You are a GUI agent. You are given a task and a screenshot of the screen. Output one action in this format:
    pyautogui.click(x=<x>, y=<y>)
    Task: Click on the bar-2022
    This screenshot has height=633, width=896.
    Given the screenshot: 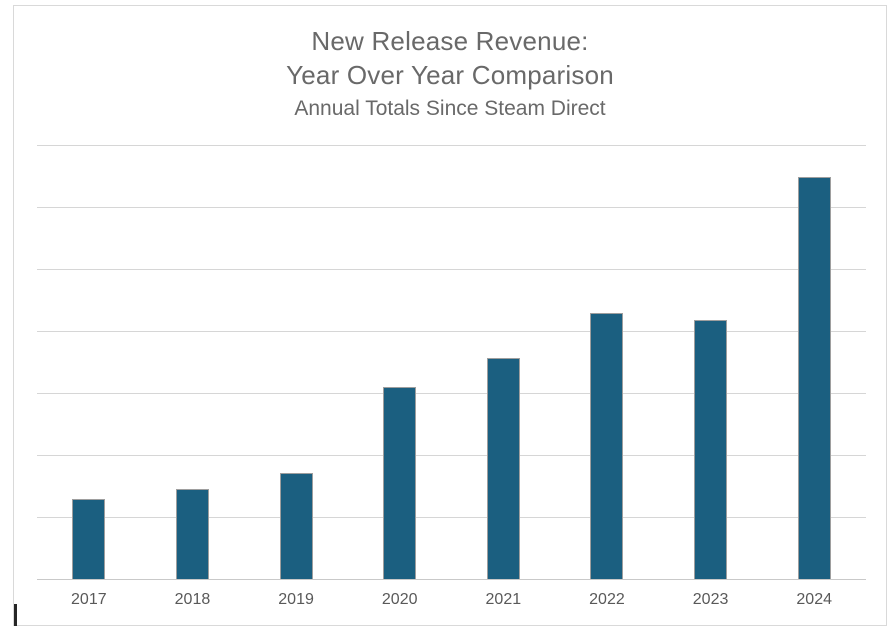 What is the action you would take?
    pyautogui.click(x=607, y=446)
    